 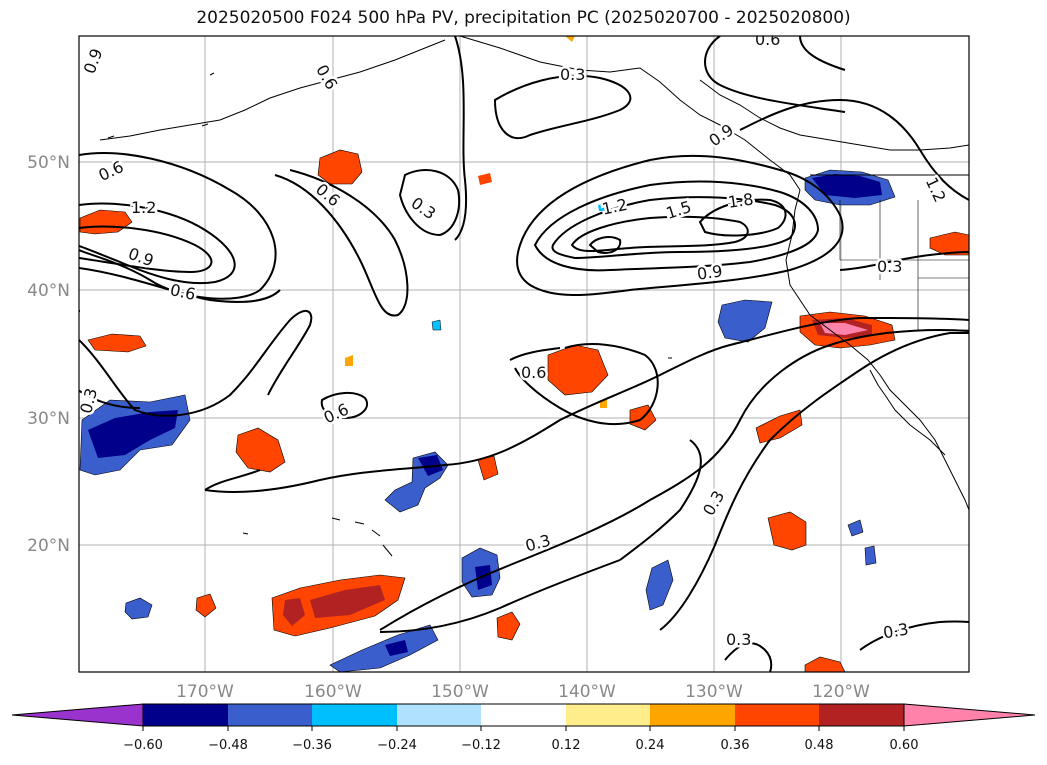 I want to click on longitude-labels: 170°W 160°W 150°W 140°W 130°W 120°W, so click(x=523, y=692).